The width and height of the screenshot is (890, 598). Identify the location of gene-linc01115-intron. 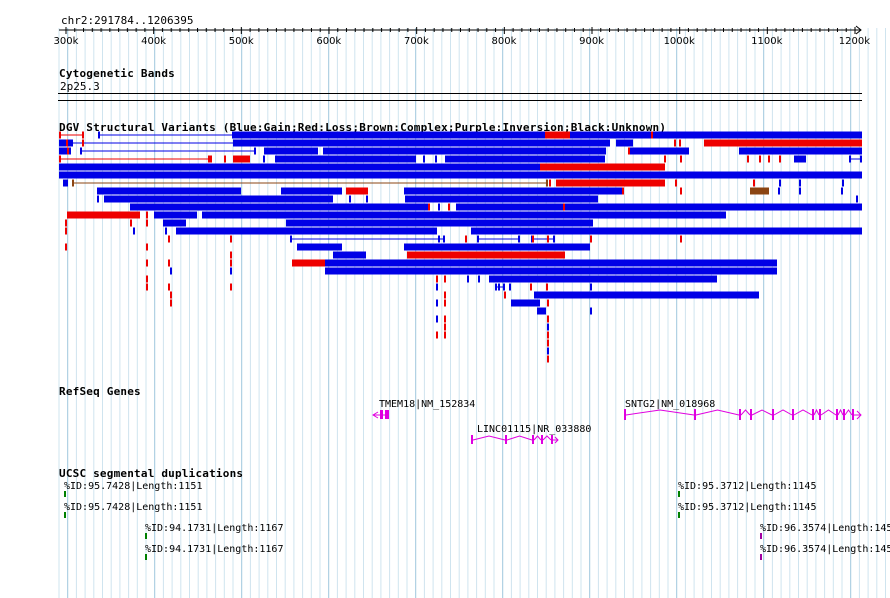
(519, 438).